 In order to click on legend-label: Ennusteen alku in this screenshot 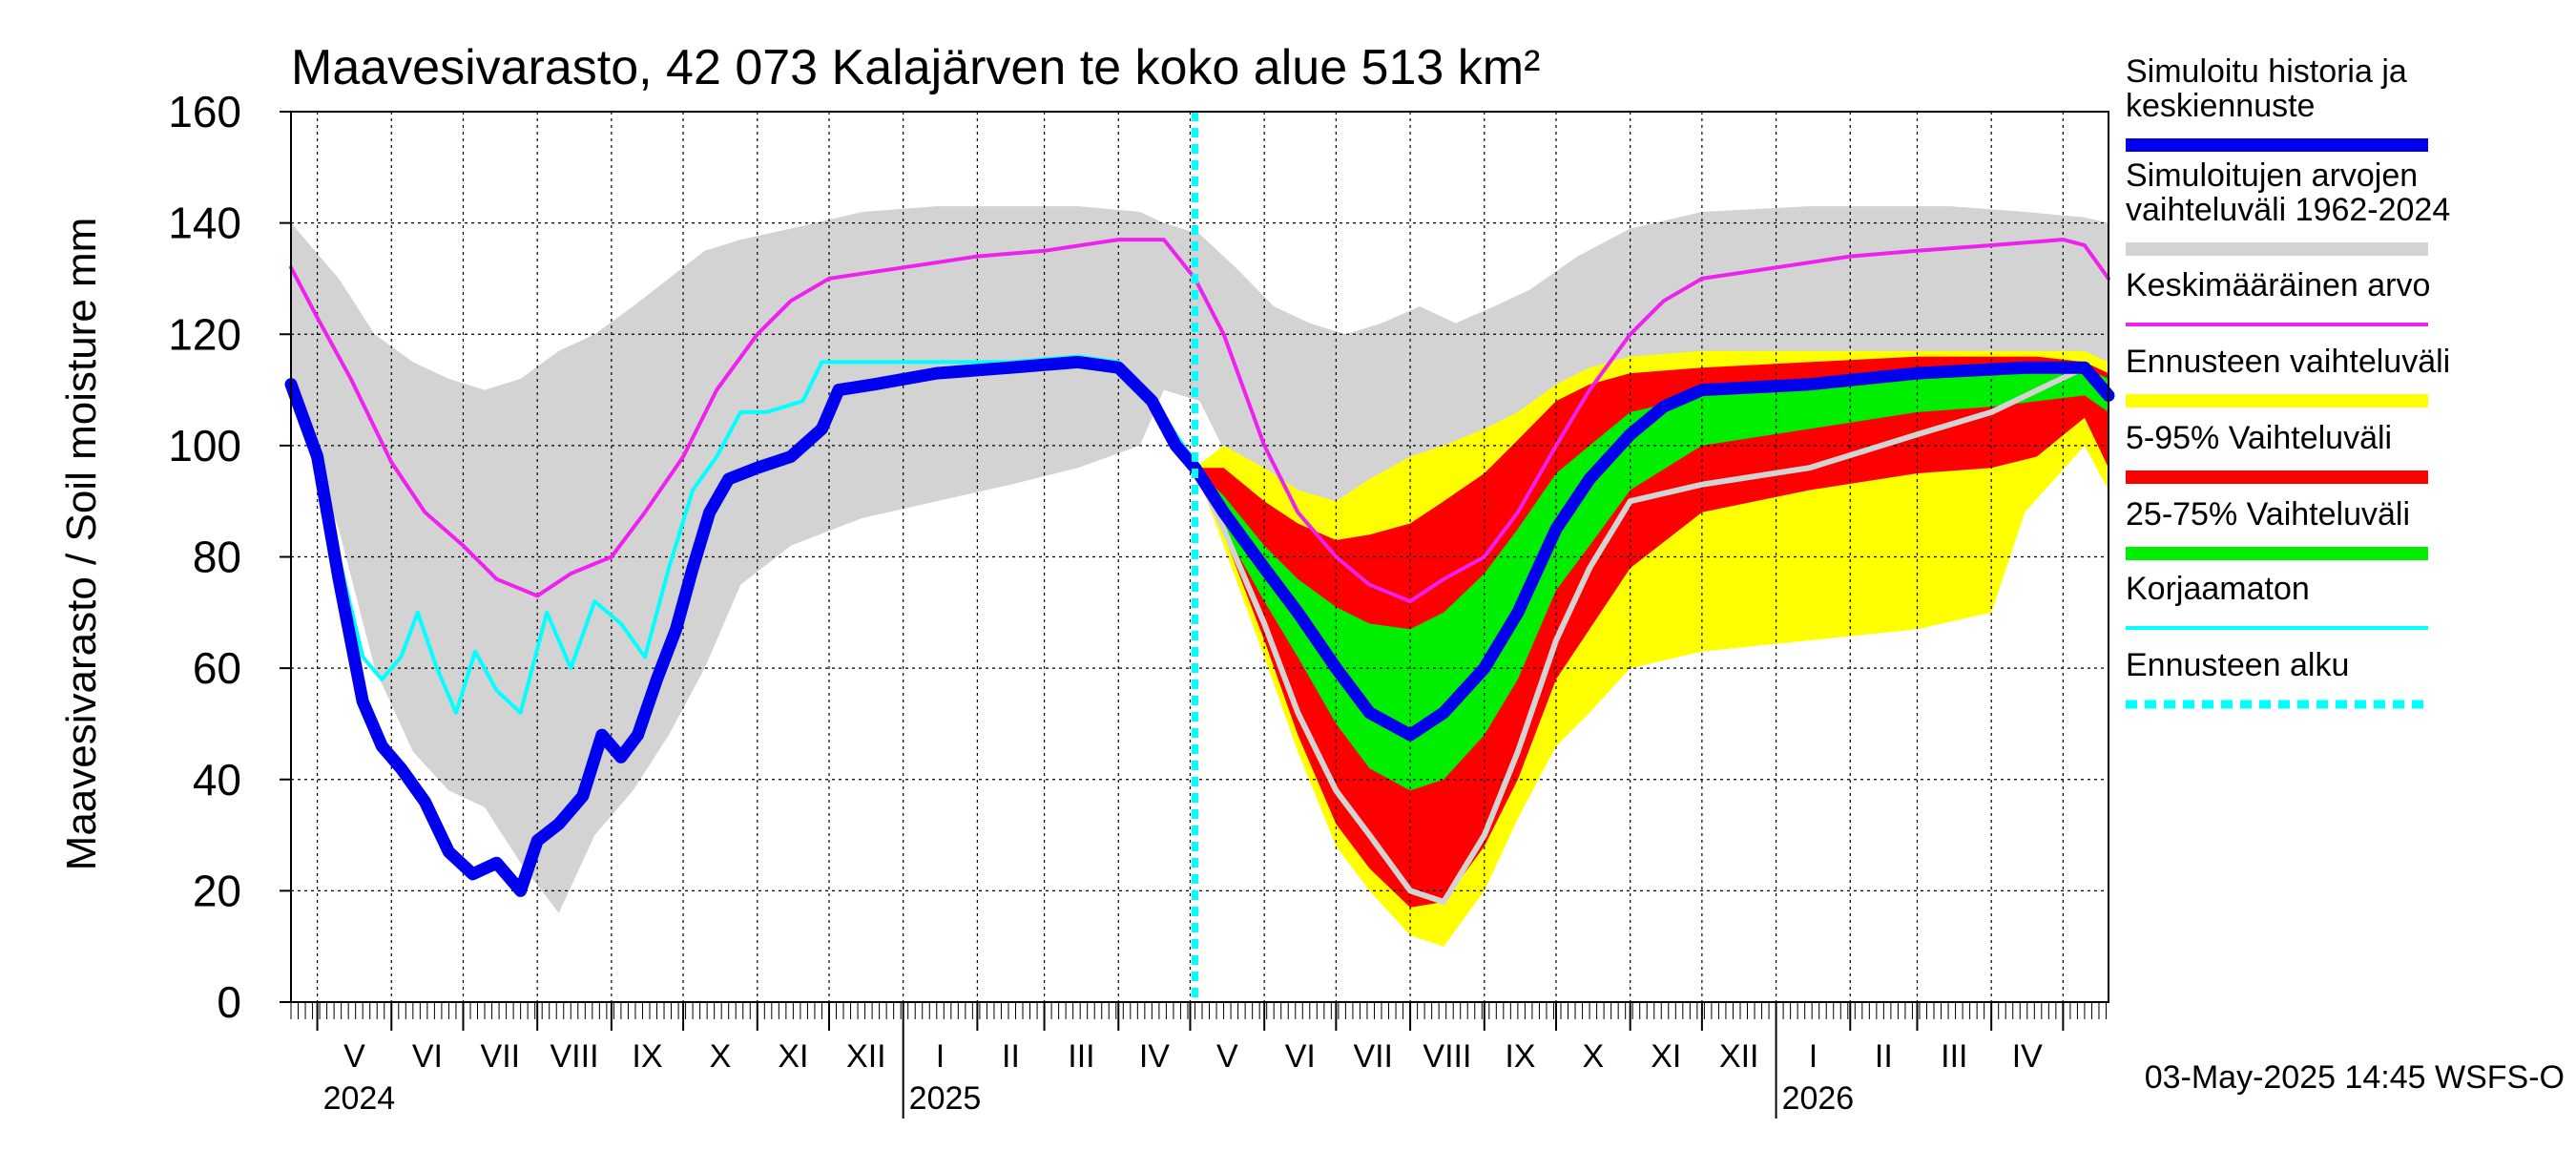, I will do `click(2237, 665)`.